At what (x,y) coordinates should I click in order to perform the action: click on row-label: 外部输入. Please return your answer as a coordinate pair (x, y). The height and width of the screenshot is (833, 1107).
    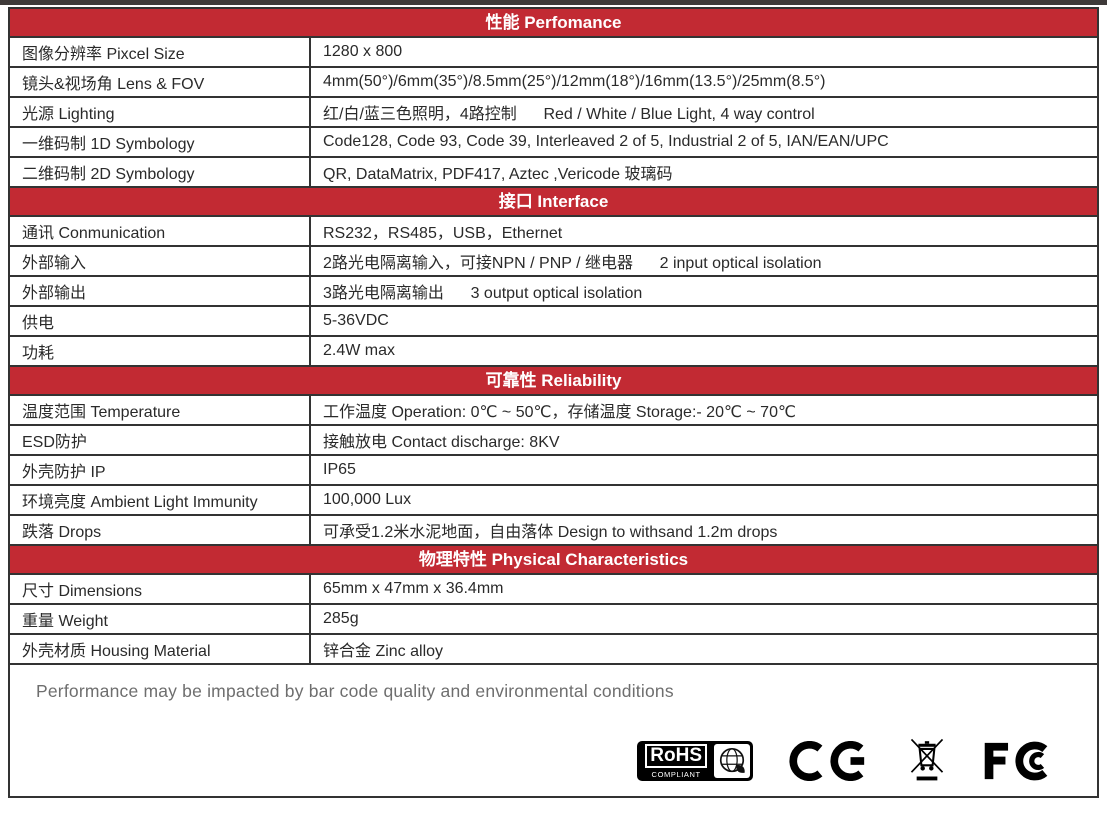
    Looking at the image, I should click on (160, 261).